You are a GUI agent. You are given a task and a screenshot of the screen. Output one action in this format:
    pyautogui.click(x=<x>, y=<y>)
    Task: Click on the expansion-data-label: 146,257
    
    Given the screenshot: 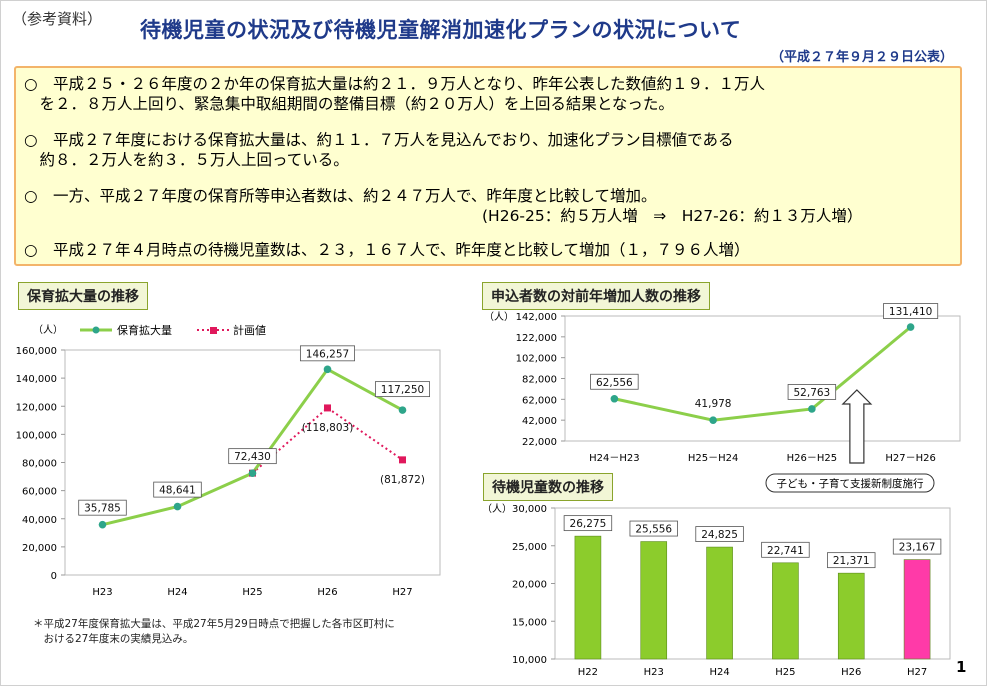 What is the action you would take?
    pyautogui.click(x=327, y=354)
    